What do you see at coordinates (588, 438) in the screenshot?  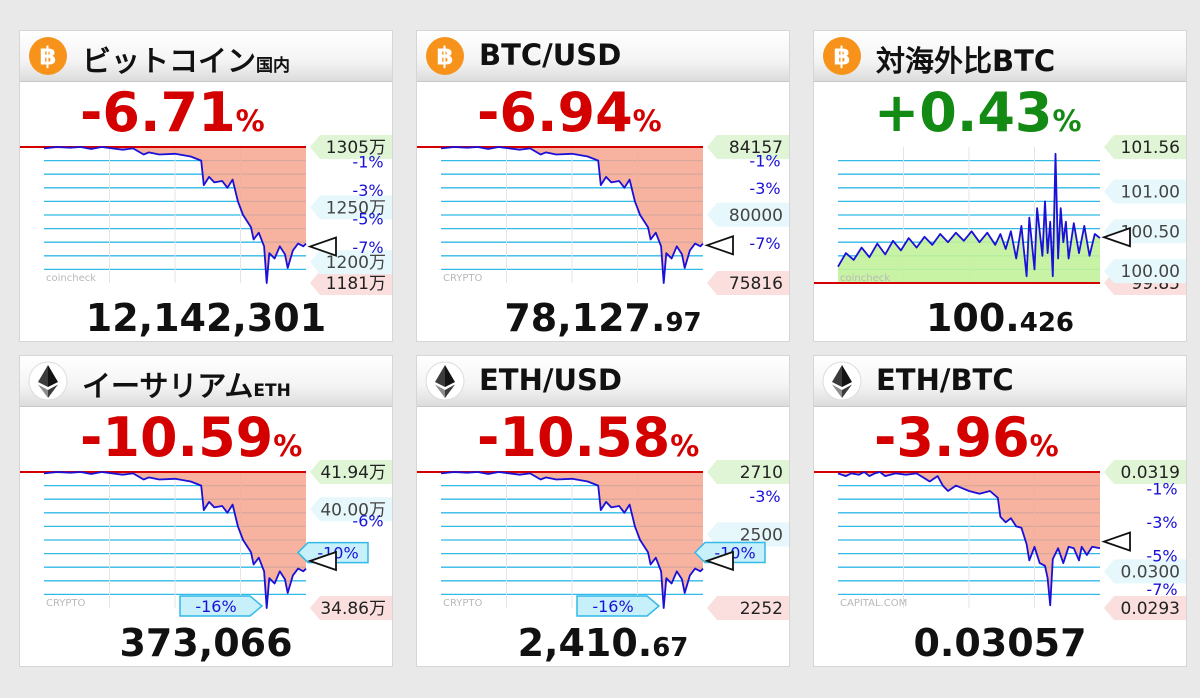 I see `change-percent: -10.58%` at bounding box center [588, 438].